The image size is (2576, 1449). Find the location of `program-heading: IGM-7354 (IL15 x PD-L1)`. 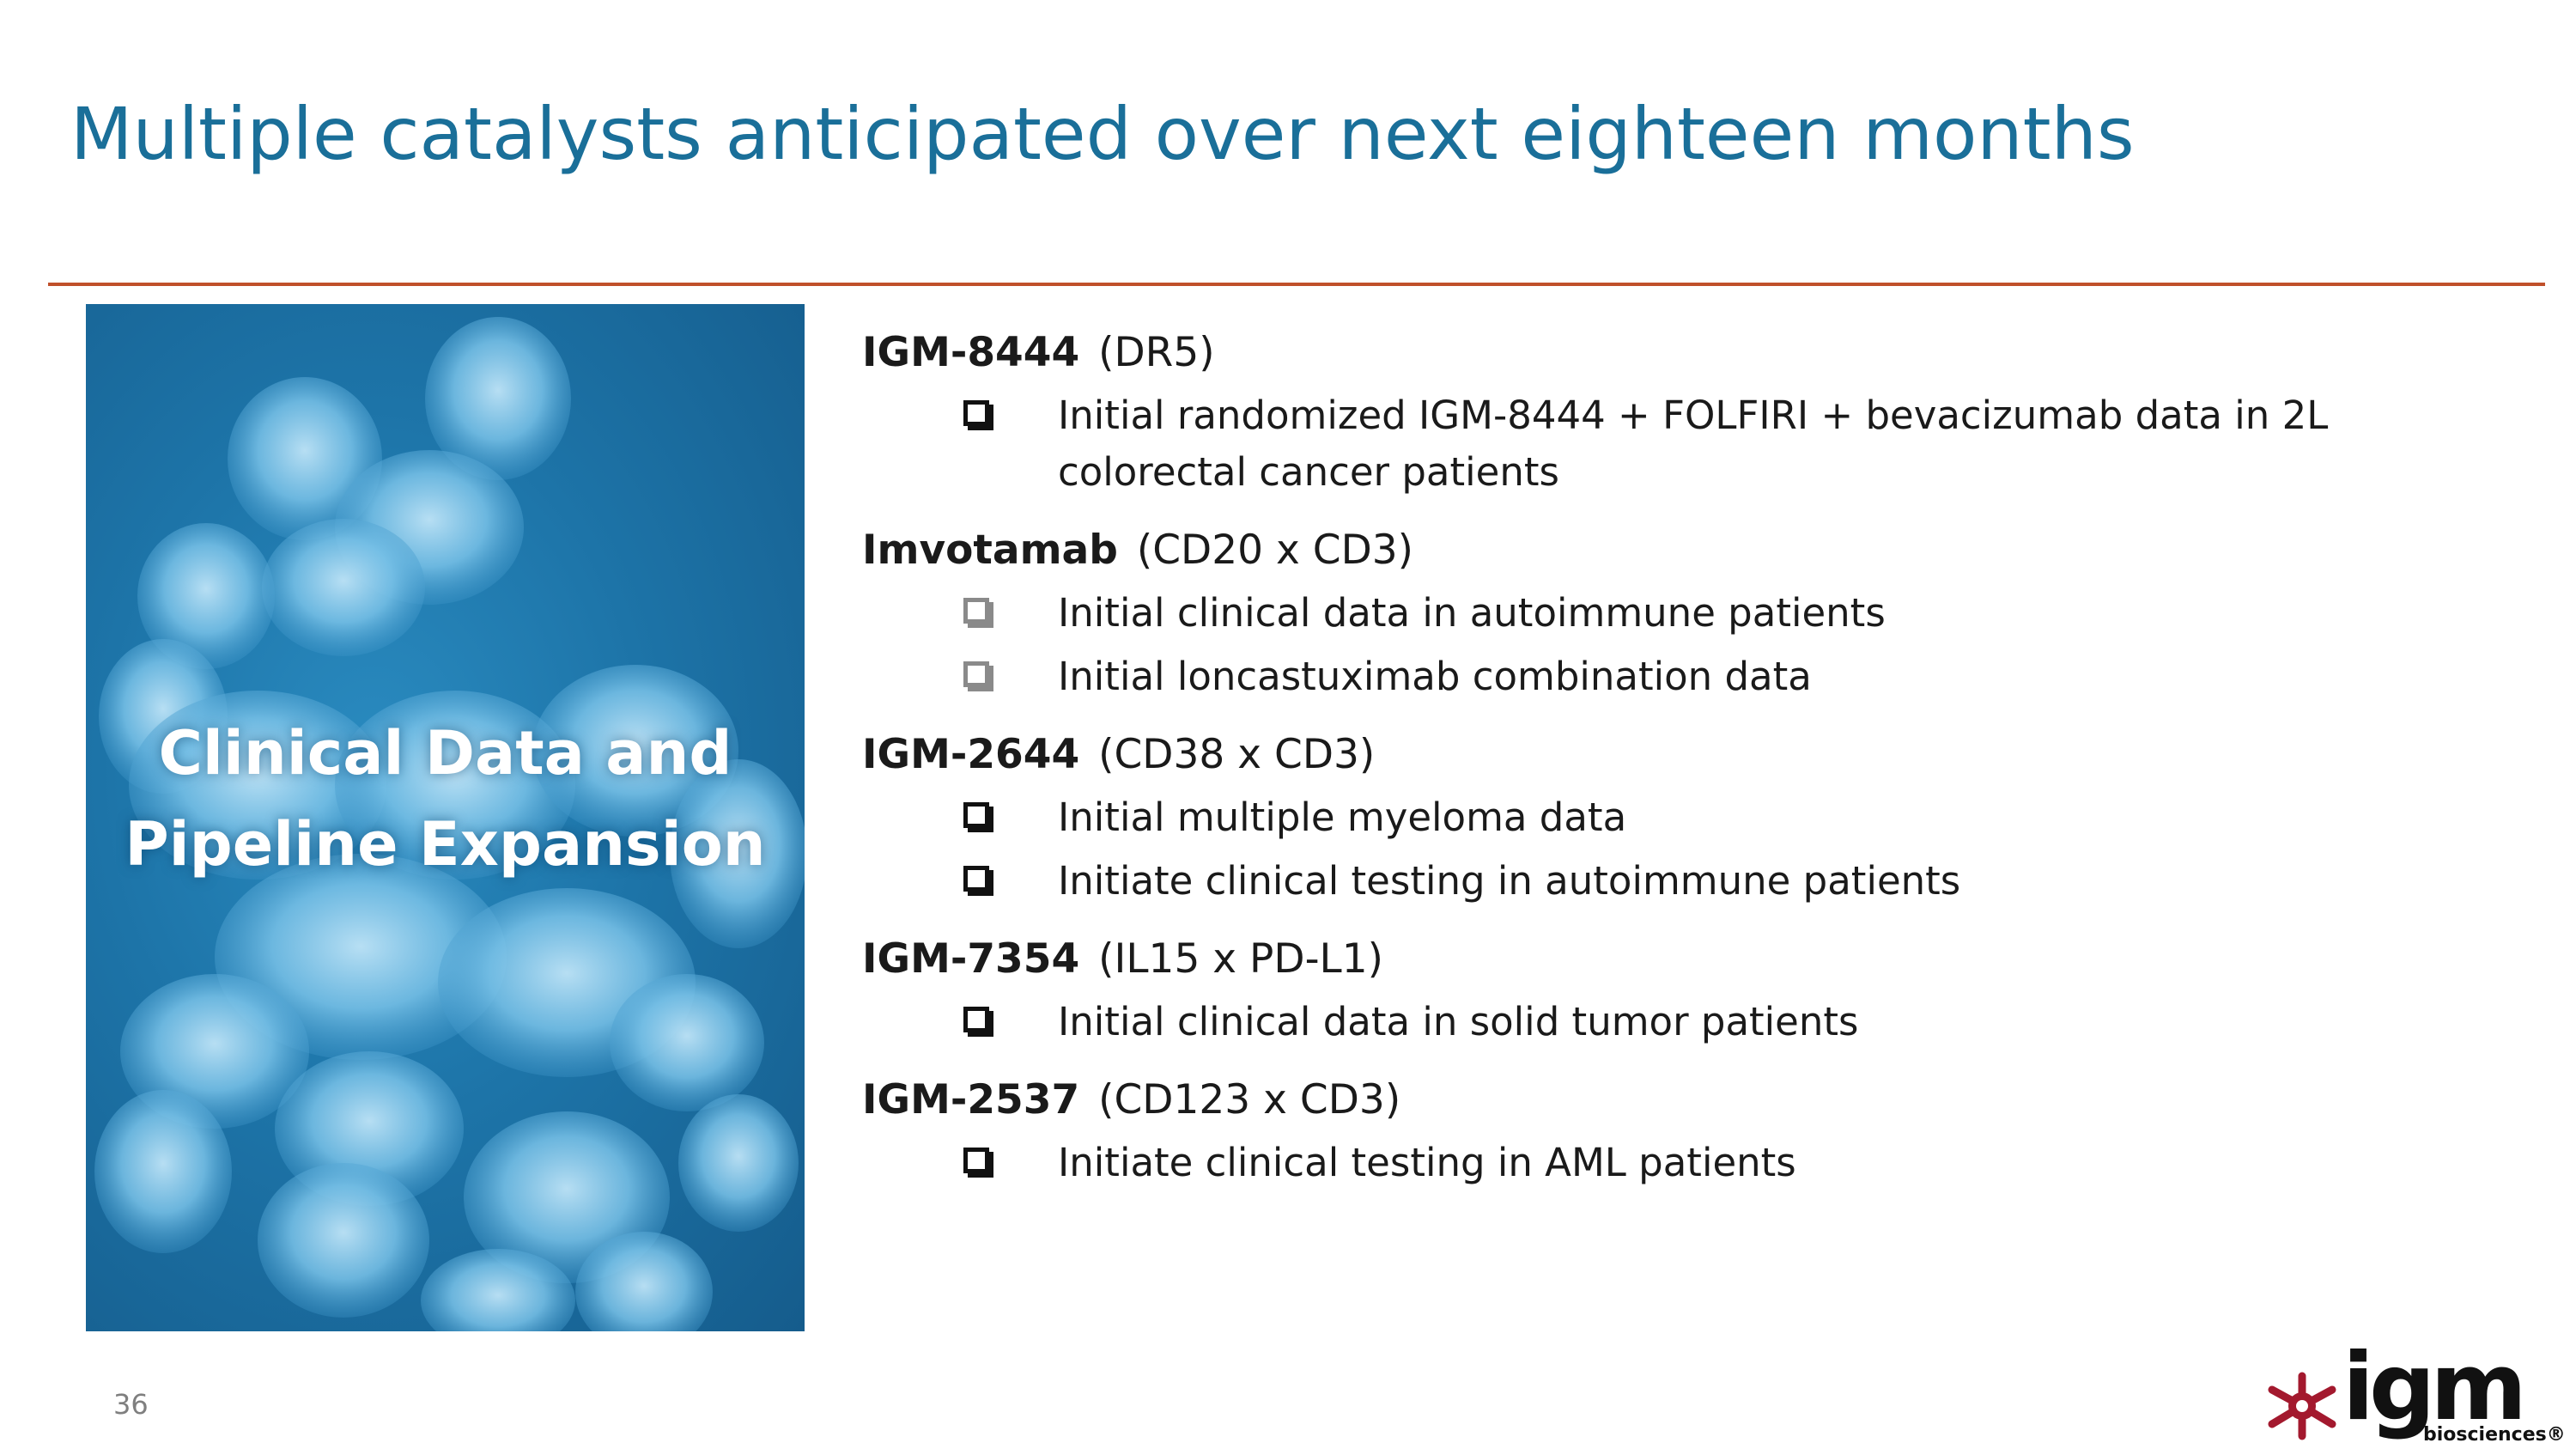

program-heading: IGM-7354 (IL15 x PD-L1) is located at coordinates (1678, 959).